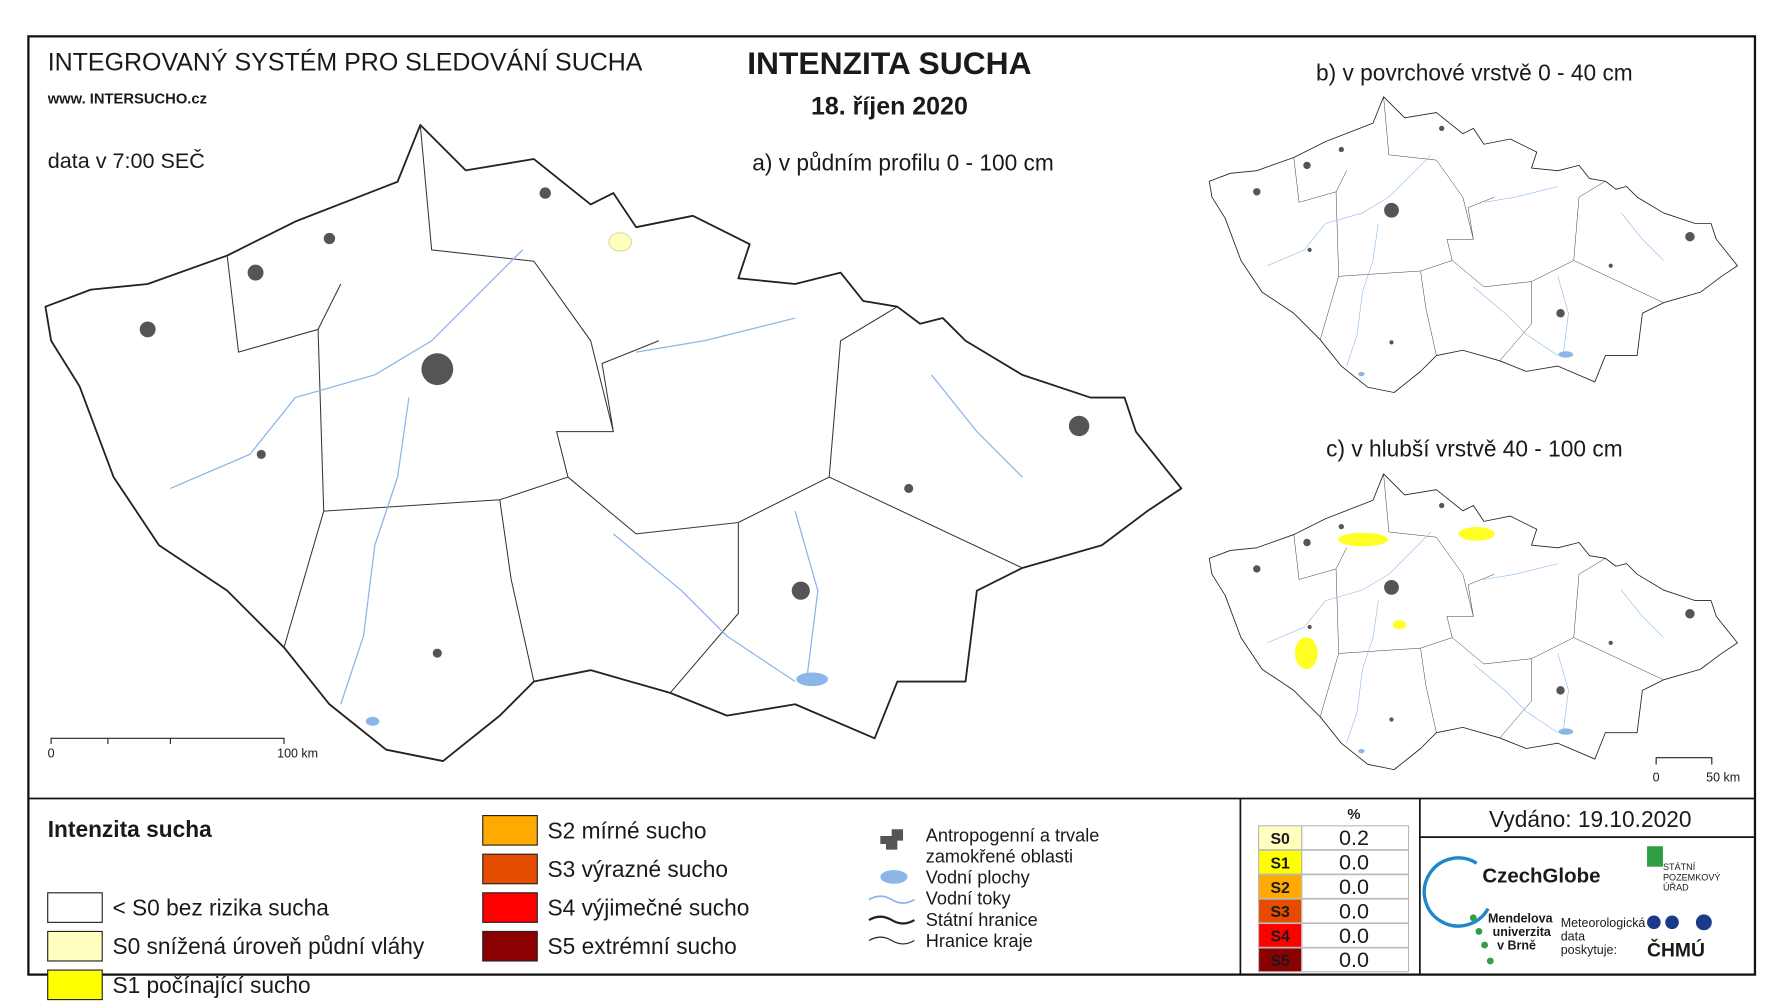 This screenshot has width=1772, height=1003. Describe the element at coordinates (1541, 876) in the screenshot. I see `czechglobe: CzechGlobe` at that location.